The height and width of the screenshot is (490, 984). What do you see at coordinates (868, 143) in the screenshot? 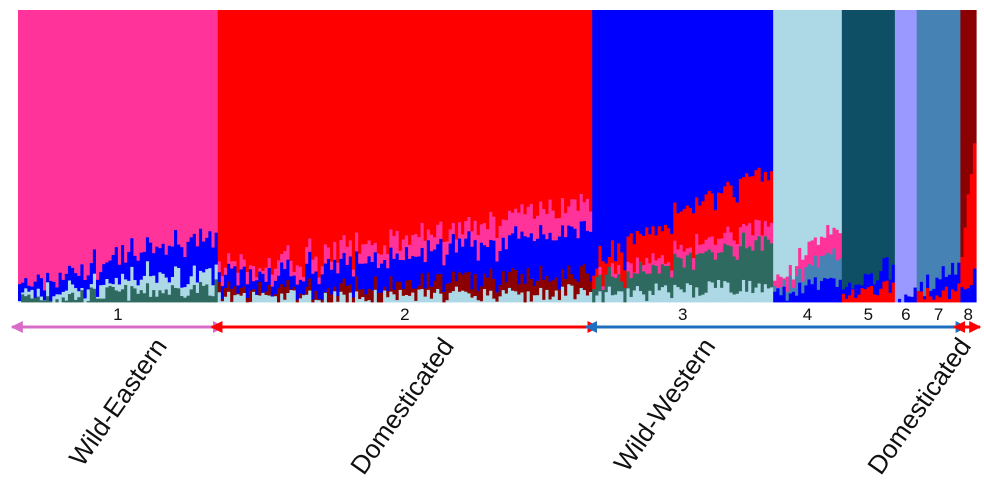
I see `ancestry-segment-E` at bounding box center [868, 143].